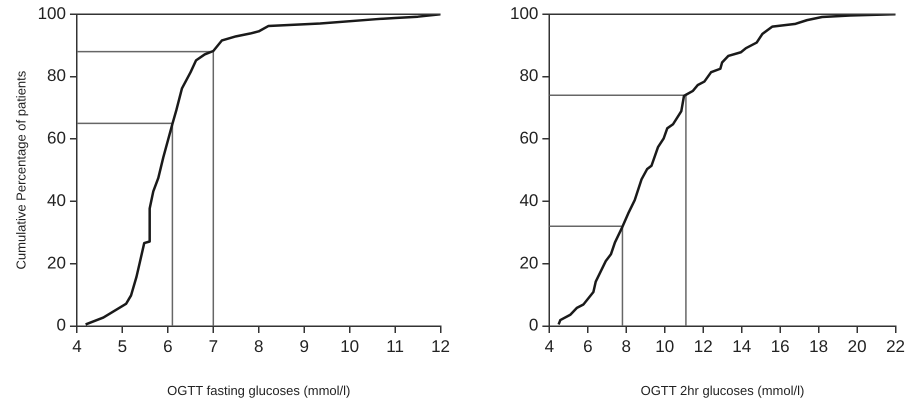  What do you see at coordinates (123, 346) in the screenshot?
I see `x-tick-label: 5` at bounding box center [123, 346].